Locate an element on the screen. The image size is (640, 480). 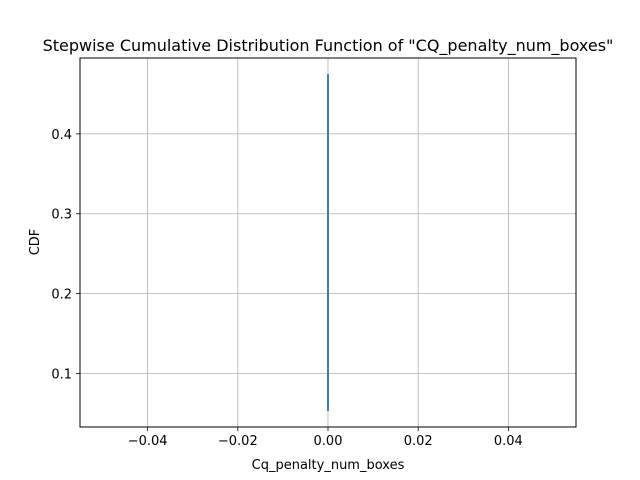
x-tick-label: −0.02 is located at coordinates (238, 441).